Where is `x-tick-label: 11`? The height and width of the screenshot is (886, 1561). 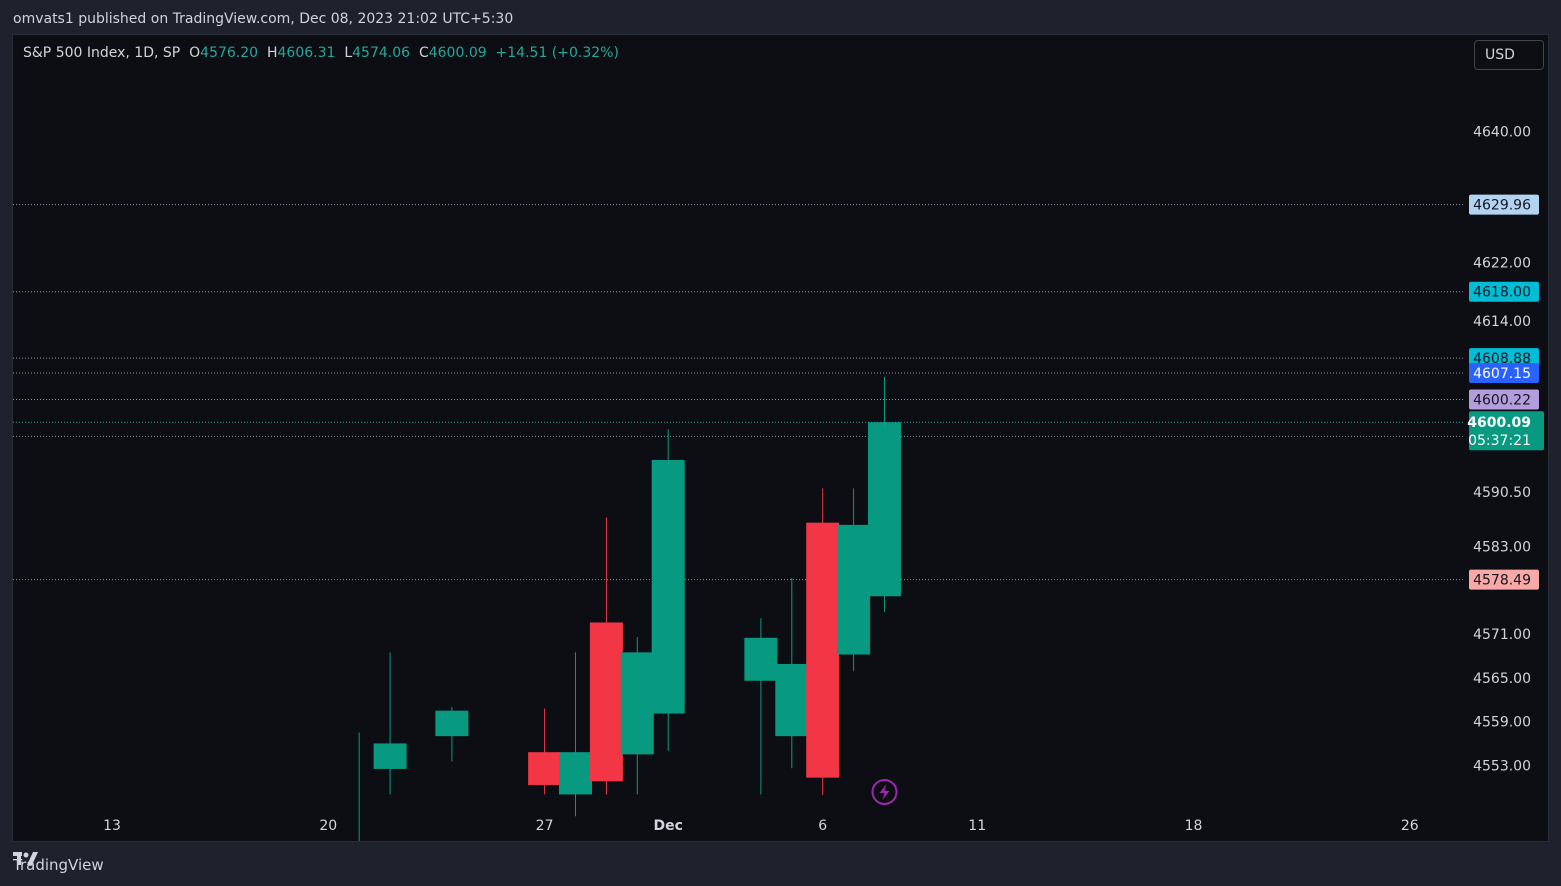 x-tick-label: 11 is located at coordinates (977, 826).